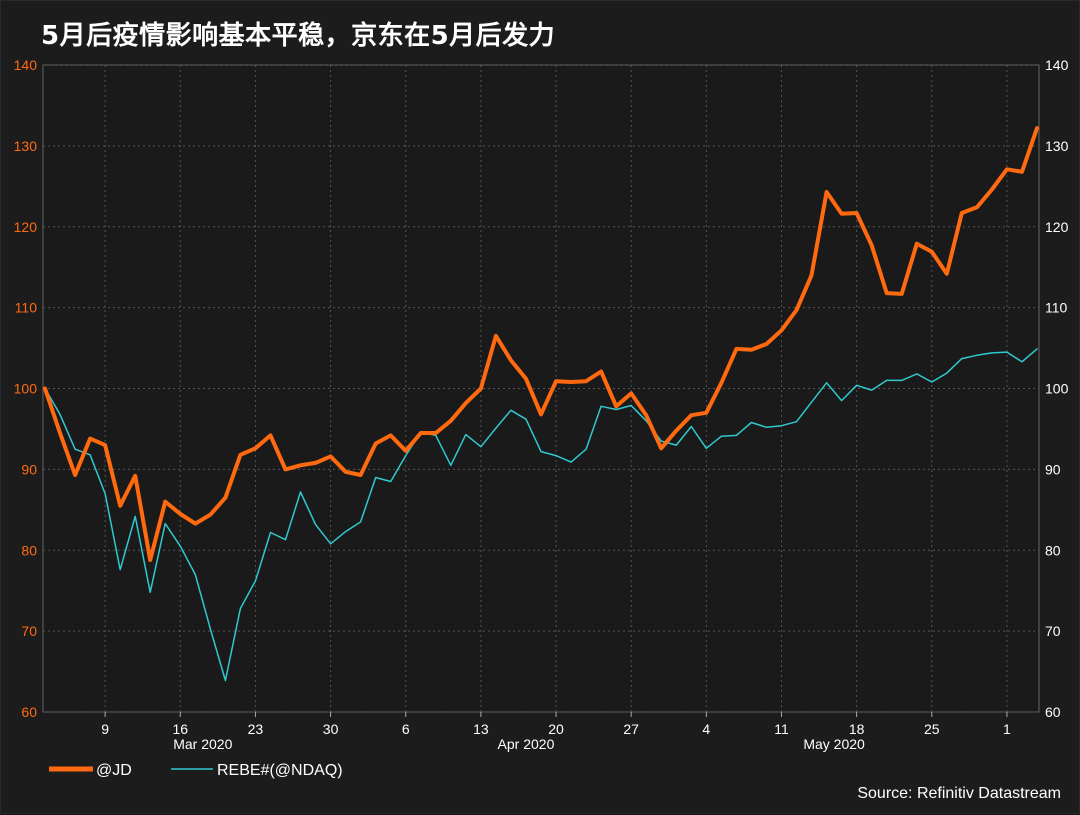 The height and width of the screenshot is (815, 1080). Describe the element at coordinates (196, 770) in the screenshot. I see `legend: @JD REBE#(@NDAQ)` at that location.